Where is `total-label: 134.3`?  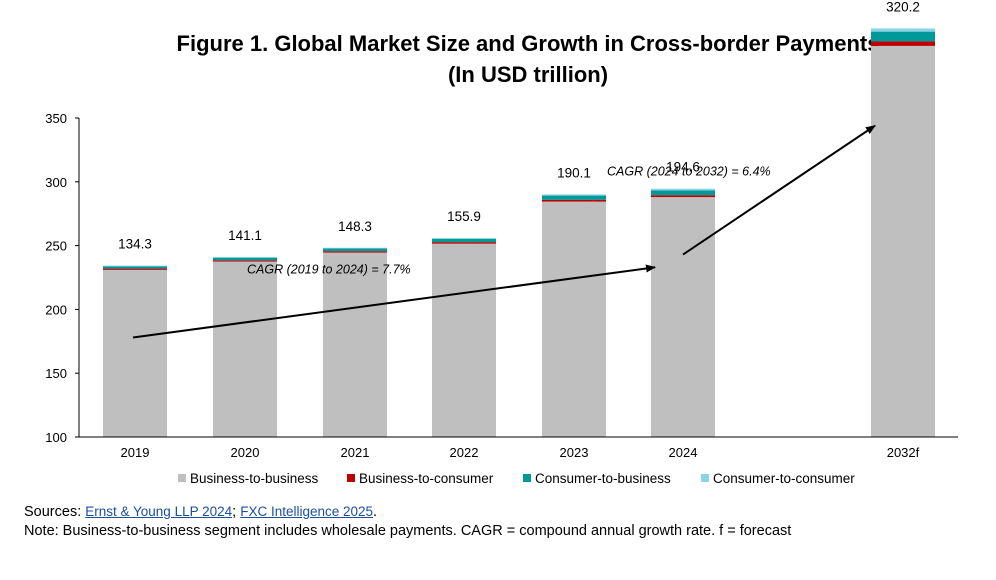
total-label: 134.3 is located at coordinates (135, 244).